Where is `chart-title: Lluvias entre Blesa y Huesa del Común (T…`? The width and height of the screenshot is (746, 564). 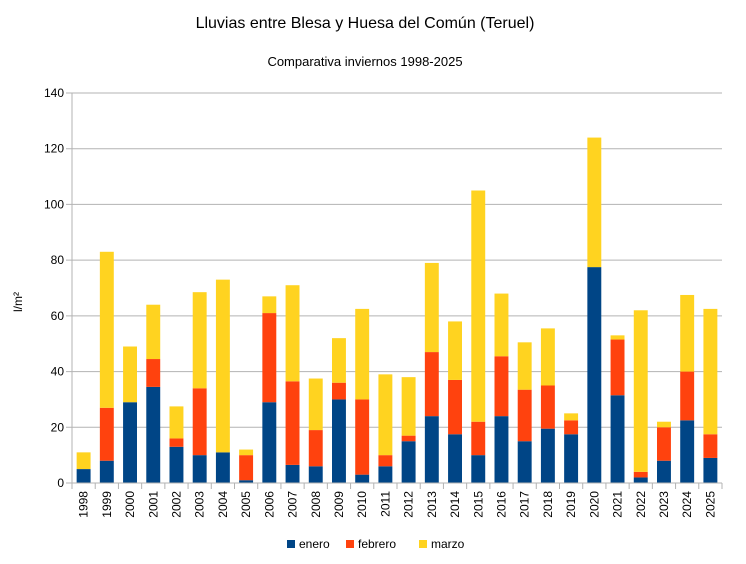 chart-title: Lluvias entre Blesa y Huesa del Común (T… is located at coordinates (365, 23).